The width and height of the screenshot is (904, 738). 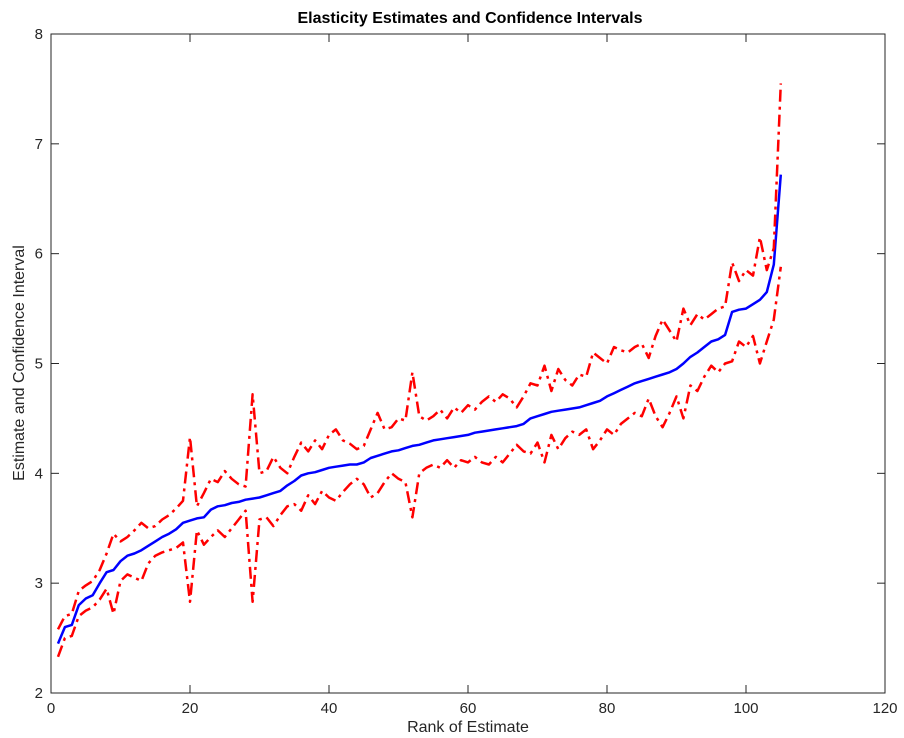 What do you see at coordinates (190, 708) in the screenshot?
I see `x-tick-label: 20` at bounding box center [190, 708].